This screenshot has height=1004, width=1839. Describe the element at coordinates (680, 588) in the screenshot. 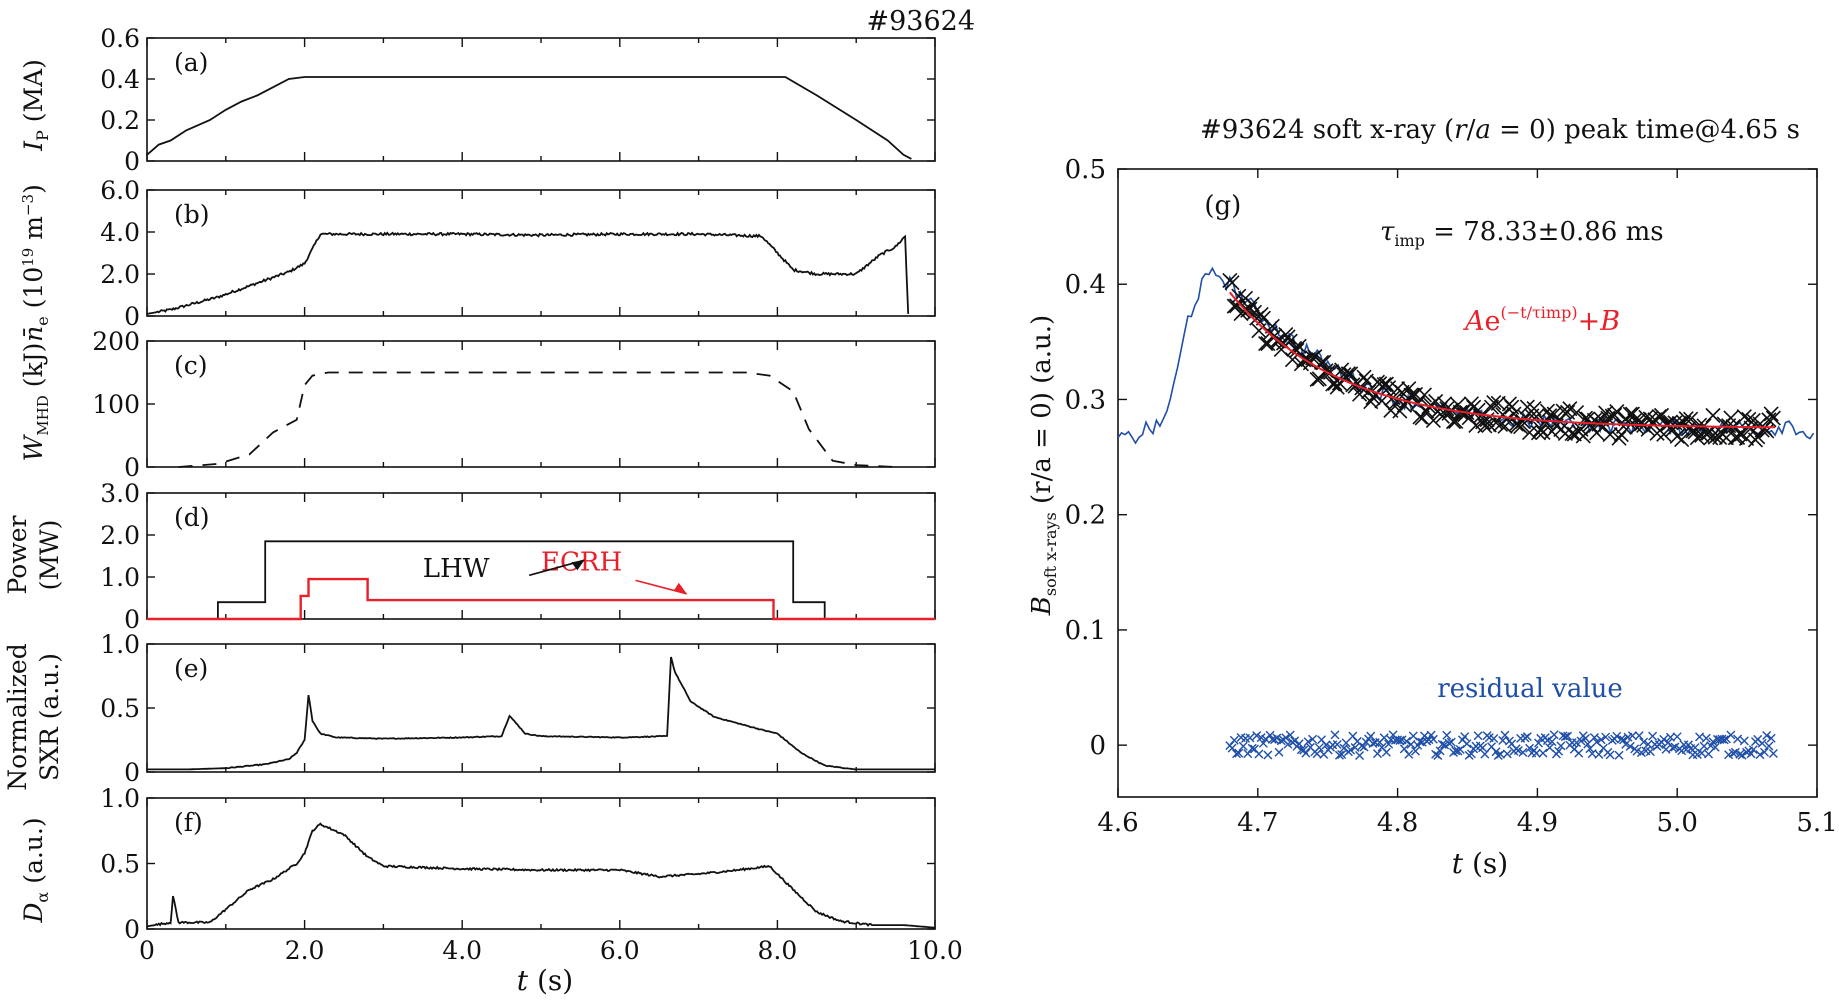

I see `arrowhead-ecrh` at that location.